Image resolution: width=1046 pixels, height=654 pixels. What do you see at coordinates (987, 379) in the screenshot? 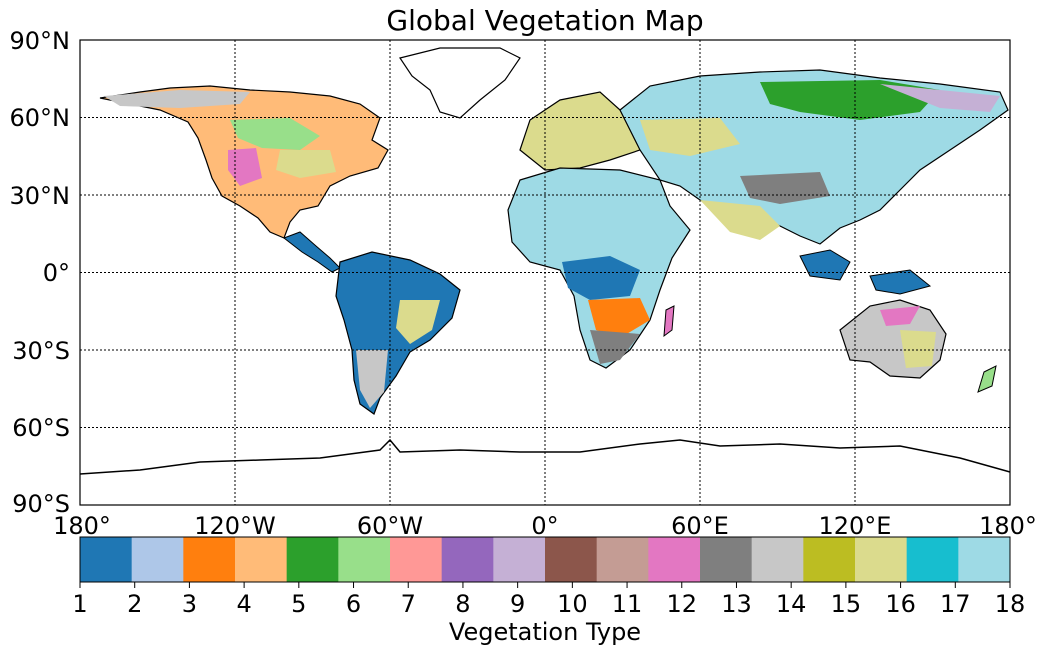
I see `new-zealand` at bounding box center [987, 379].